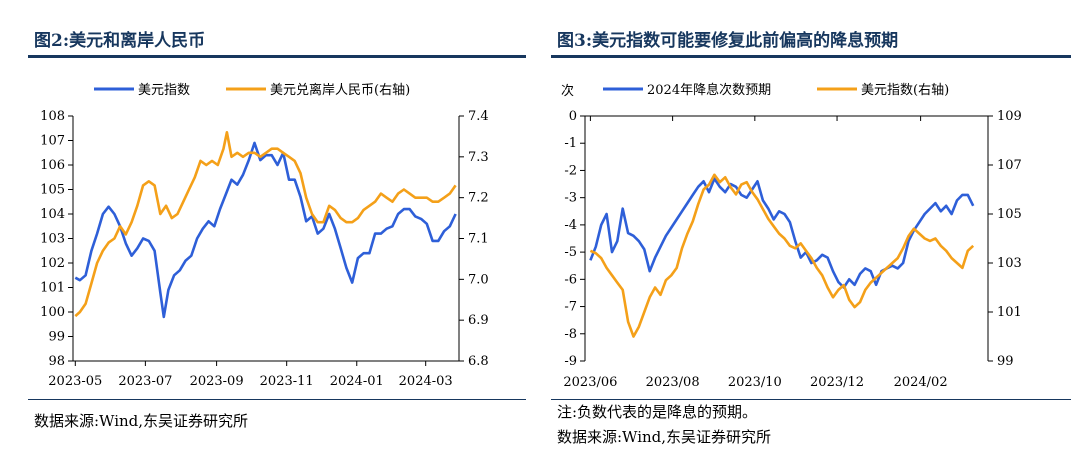  Describe the element at coordinates (573, 116) in the screenshot. I see `chart-1-left-tick-label: 0` at that location.